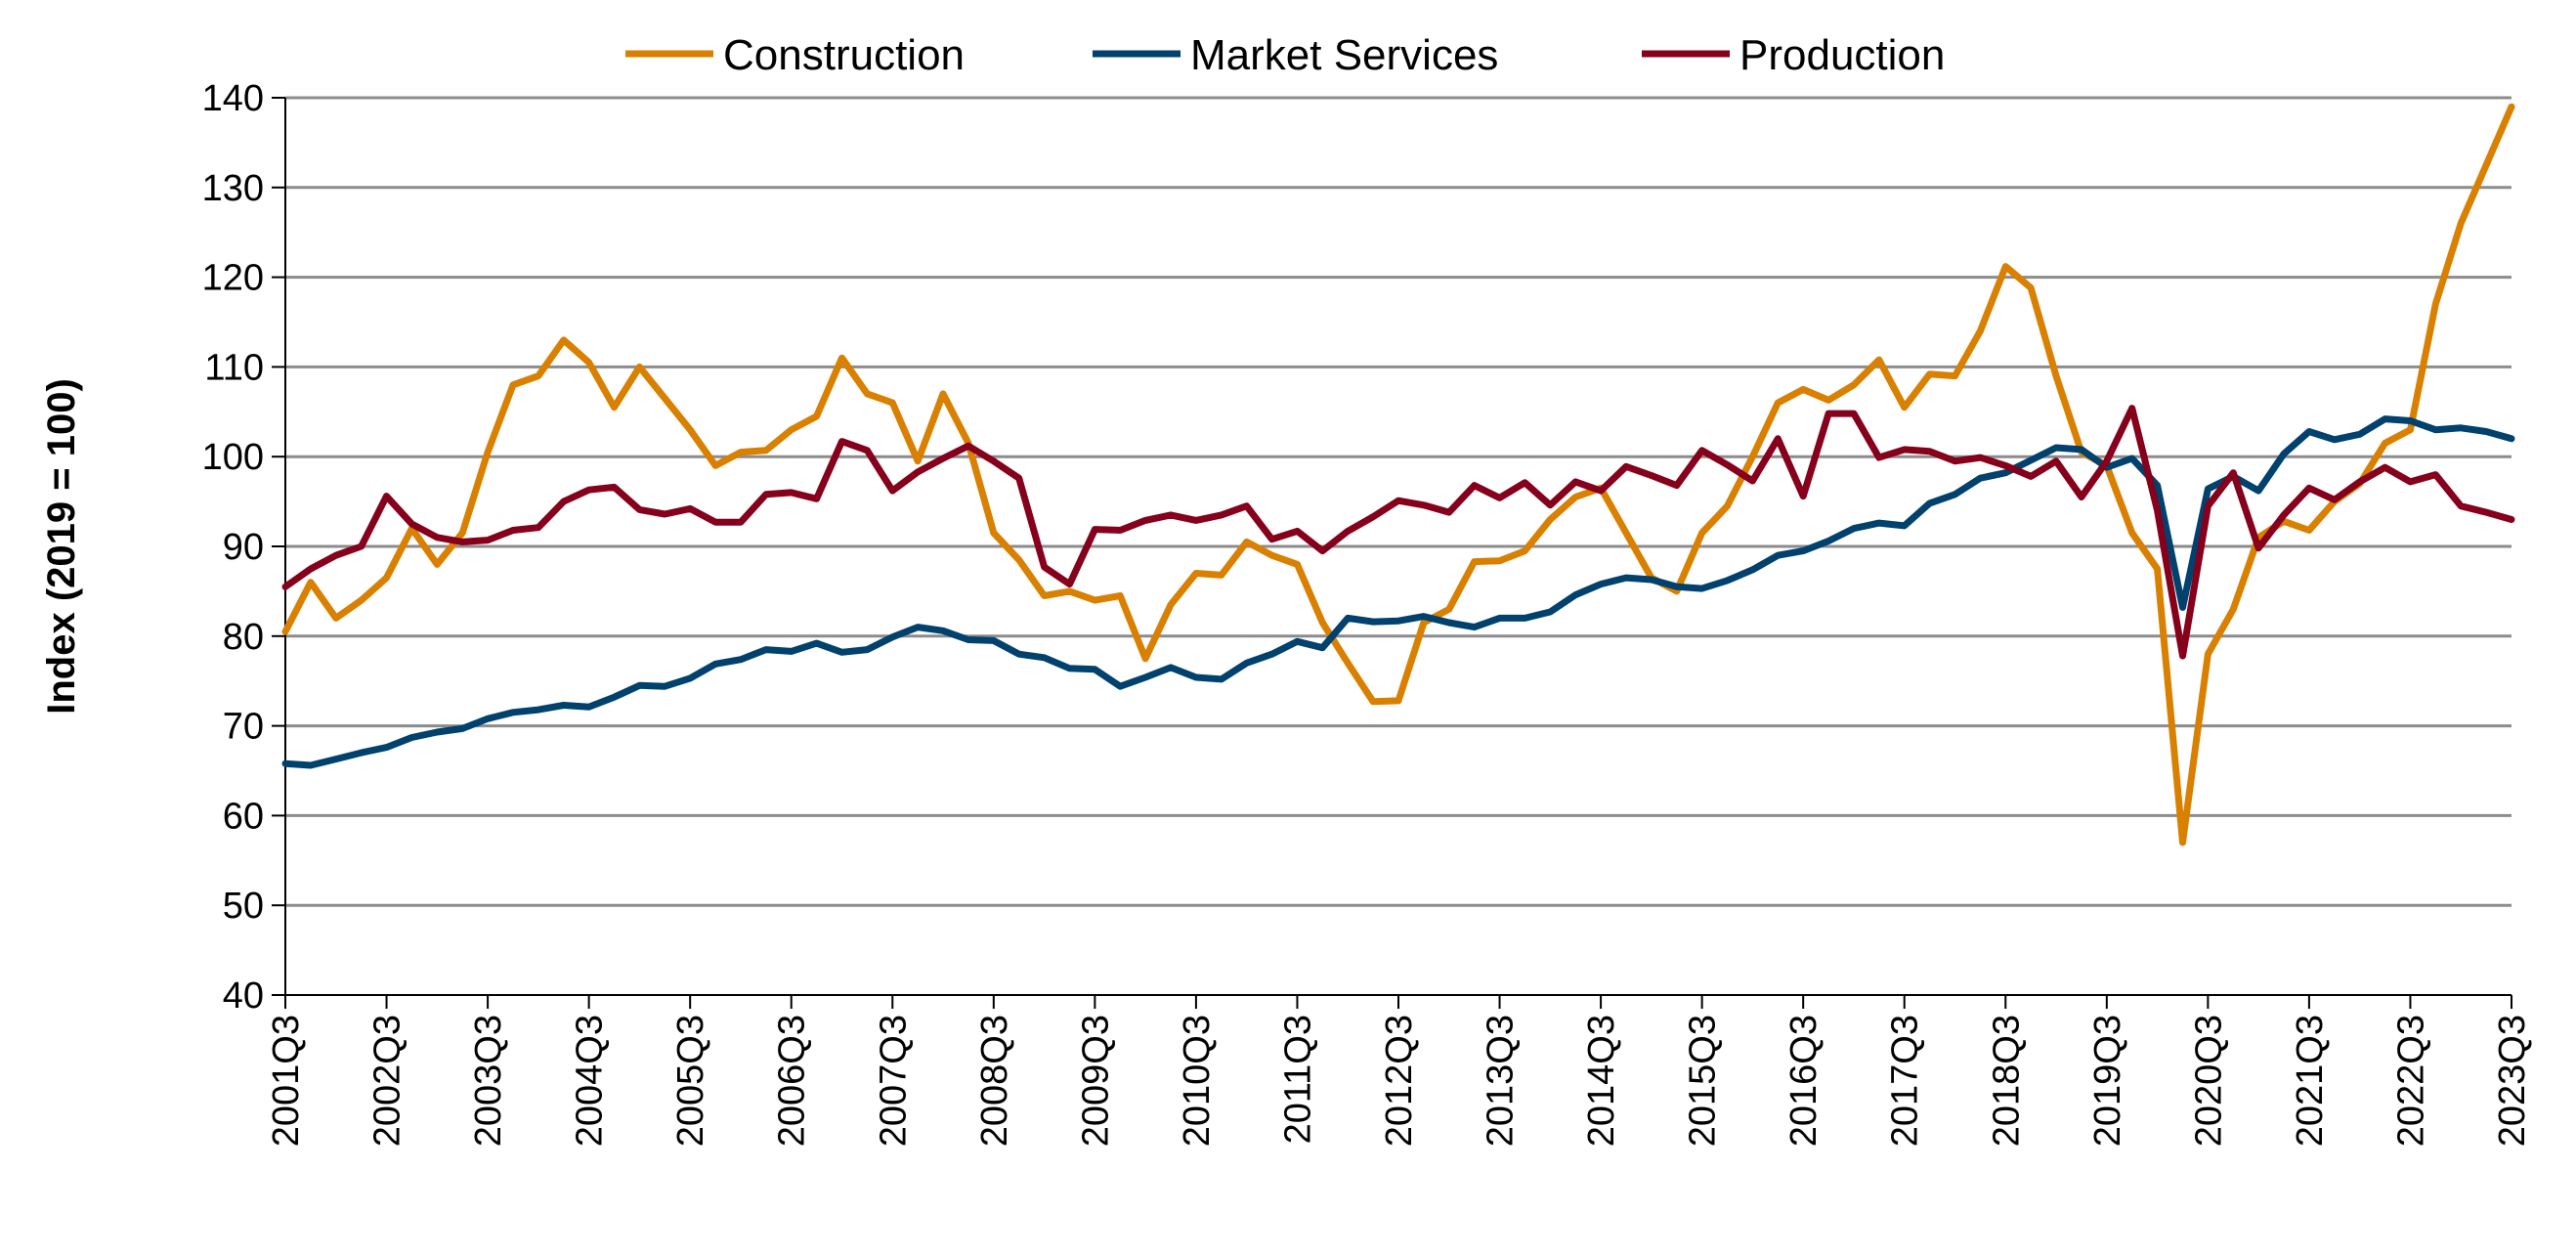 This screenshot has height=1257, width=2576. Describe the element at coordinates (243, 727) in the screenshot. I see `y-tick-label: 70` at that location.